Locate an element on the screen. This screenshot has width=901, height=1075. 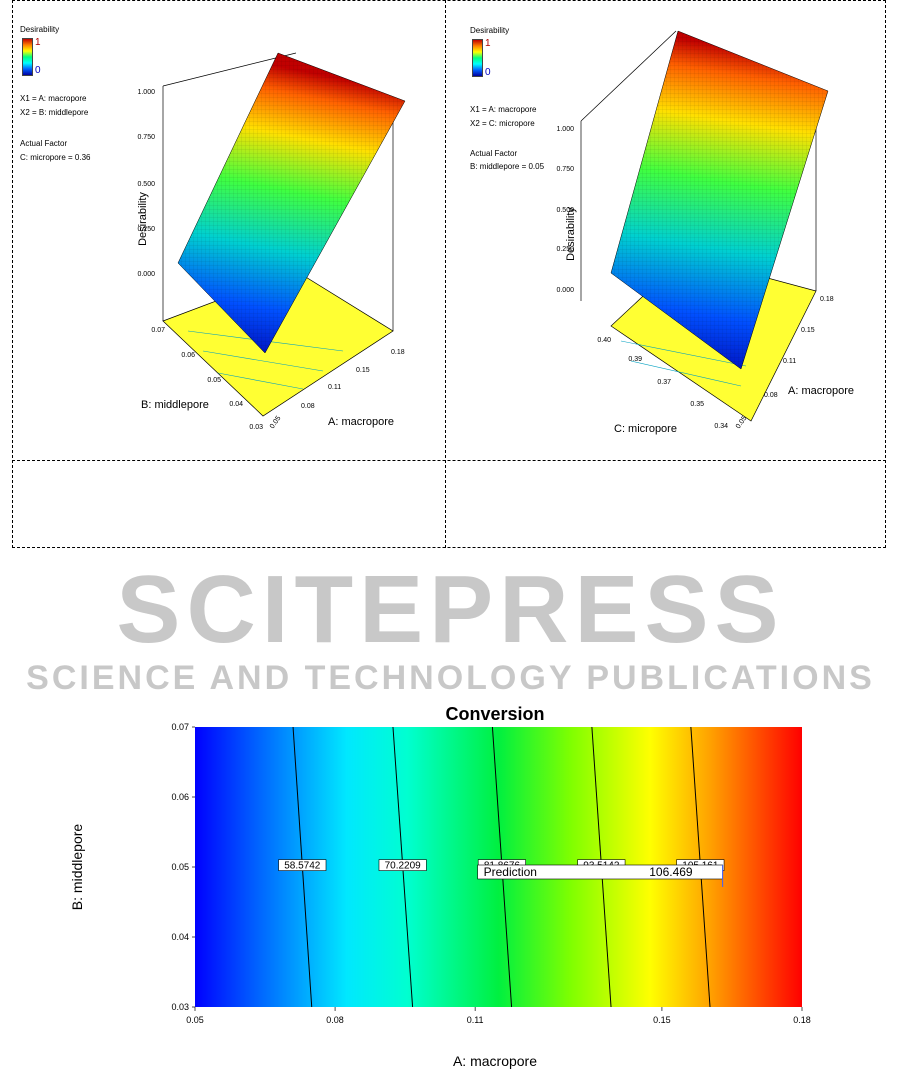
y-tick-label: 0.35 is located at coordinates (697, 404).